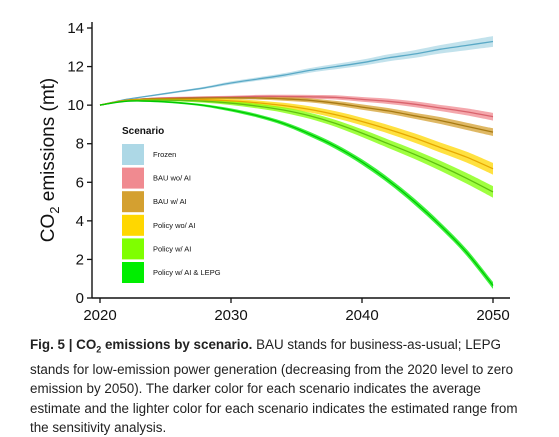 The width and height of the screenshot is (559, 437). I want to click on x-tick-label-2040: 2040, so click(361, 315).